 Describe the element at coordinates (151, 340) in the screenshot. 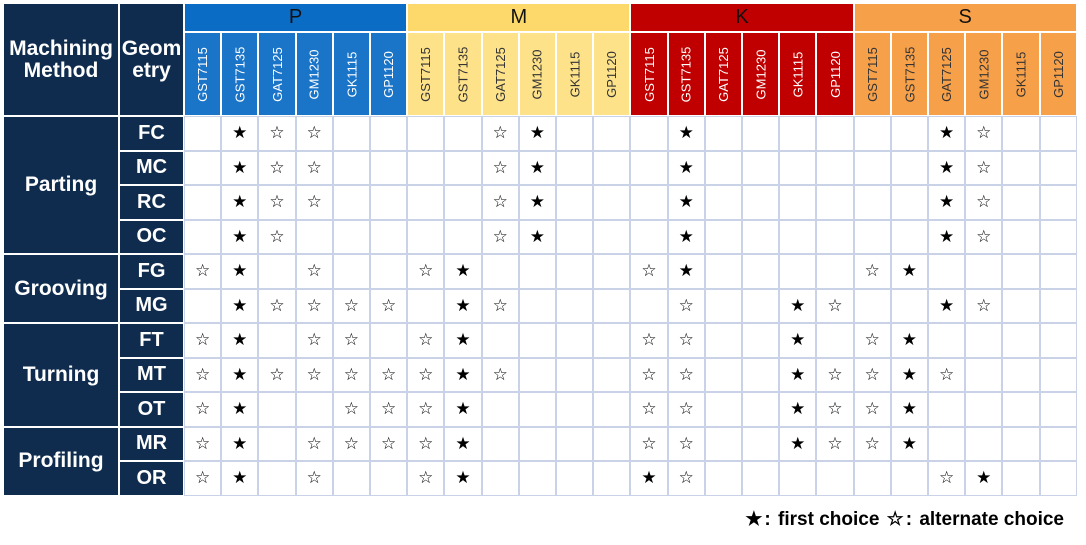

I see `geometry-cell: FT` at that location.